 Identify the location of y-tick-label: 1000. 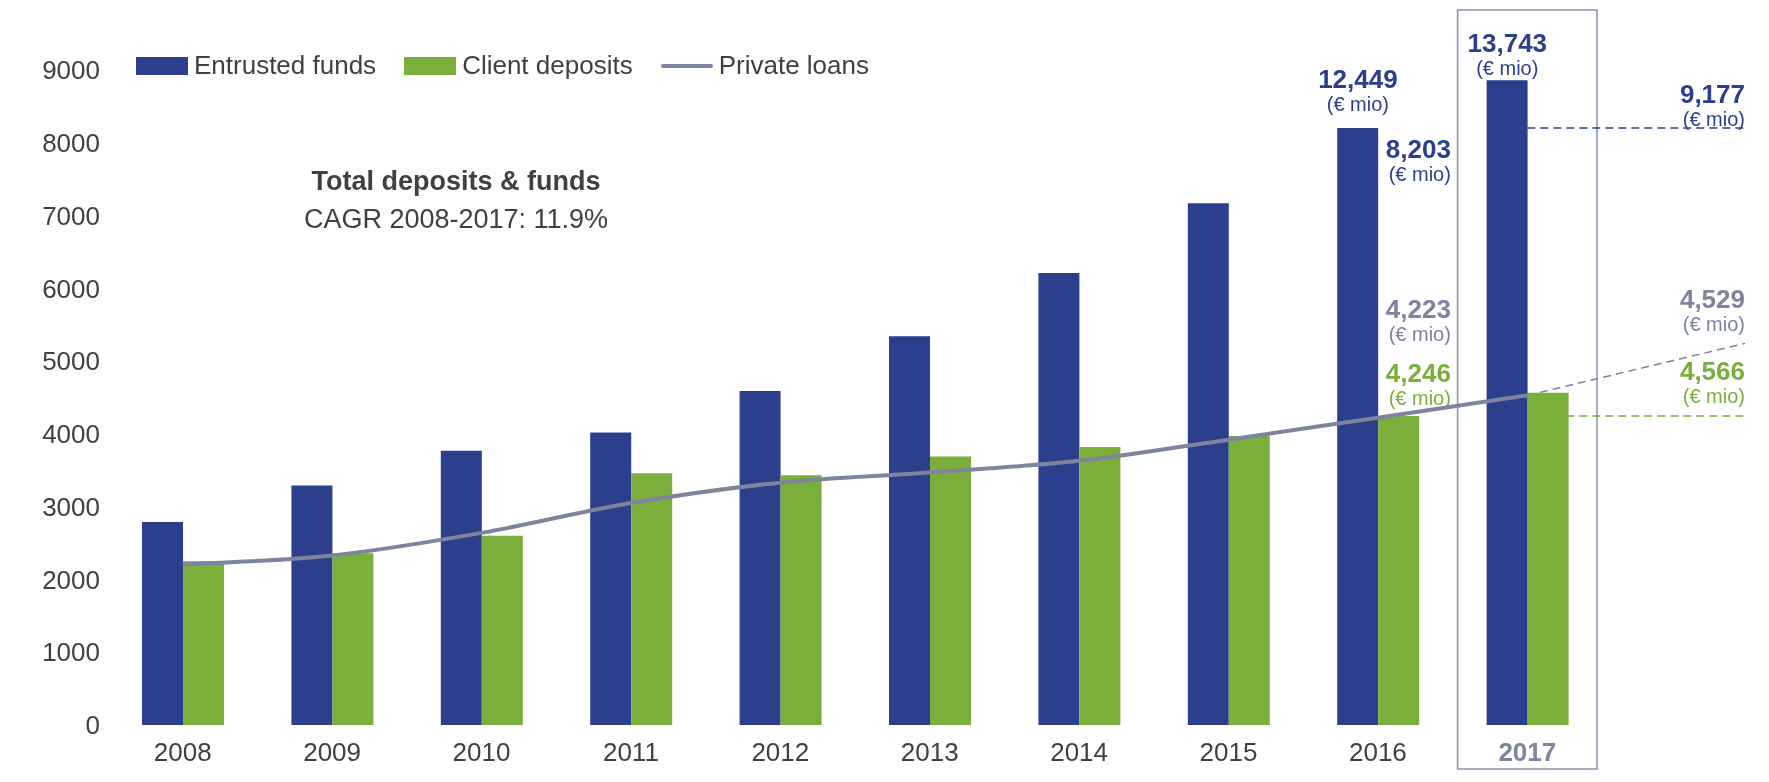
(71, 652).